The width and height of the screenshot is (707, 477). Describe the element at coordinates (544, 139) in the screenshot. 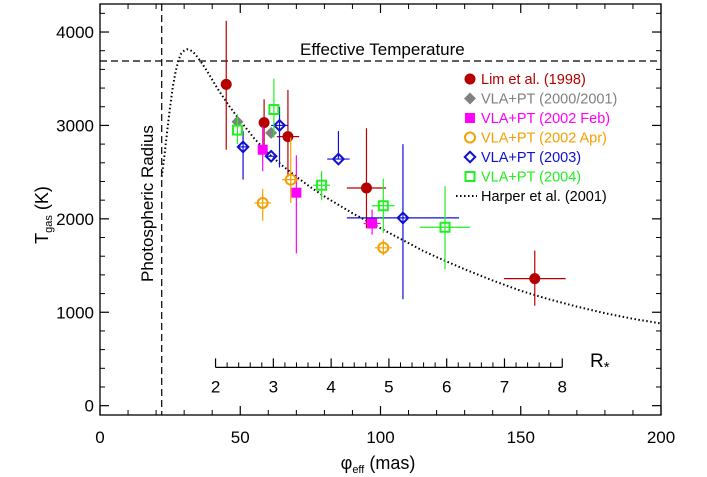

I see `legend-label: VLA+PT (2002 Apr)` at that location.